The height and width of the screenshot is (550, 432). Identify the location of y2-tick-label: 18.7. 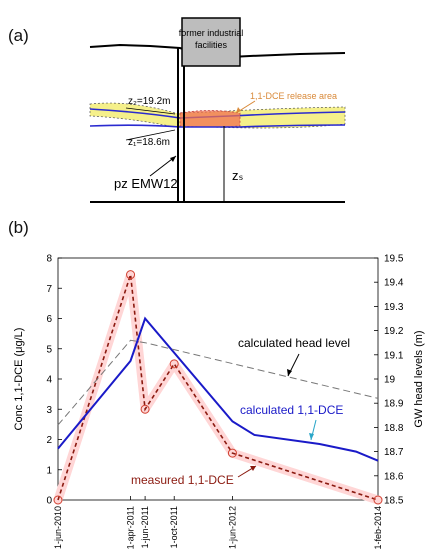
(394, 452).